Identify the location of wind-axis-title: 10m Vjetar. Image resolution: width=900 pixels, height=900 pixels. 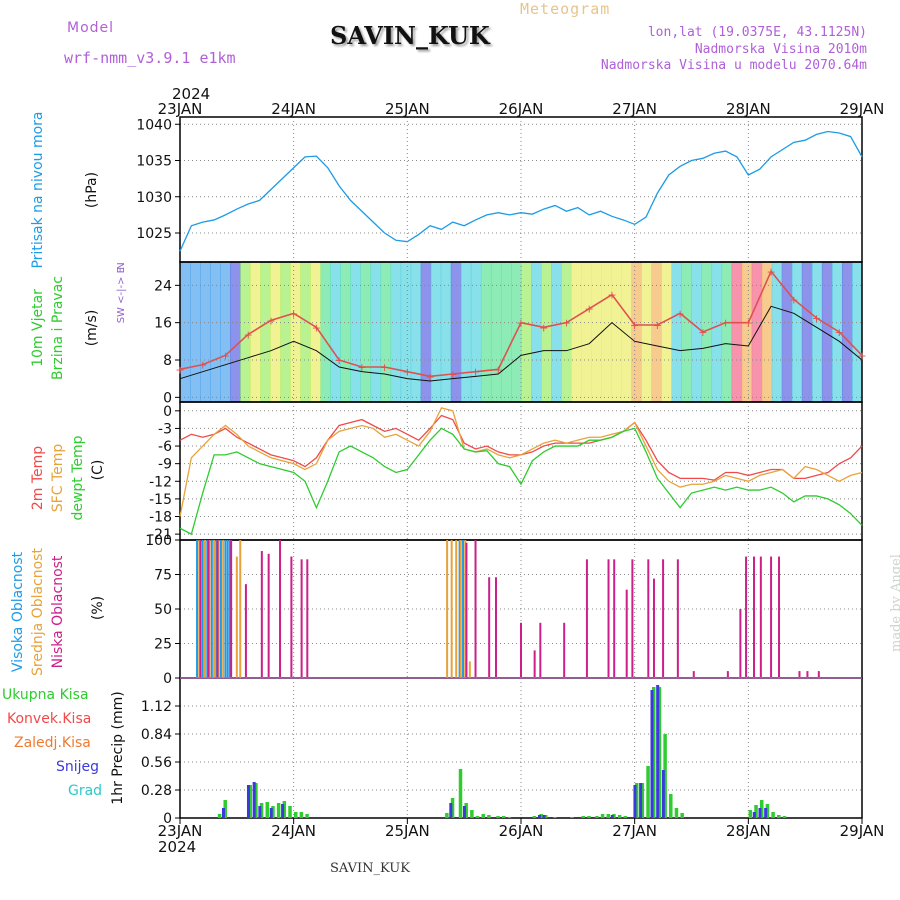
(38, 328).